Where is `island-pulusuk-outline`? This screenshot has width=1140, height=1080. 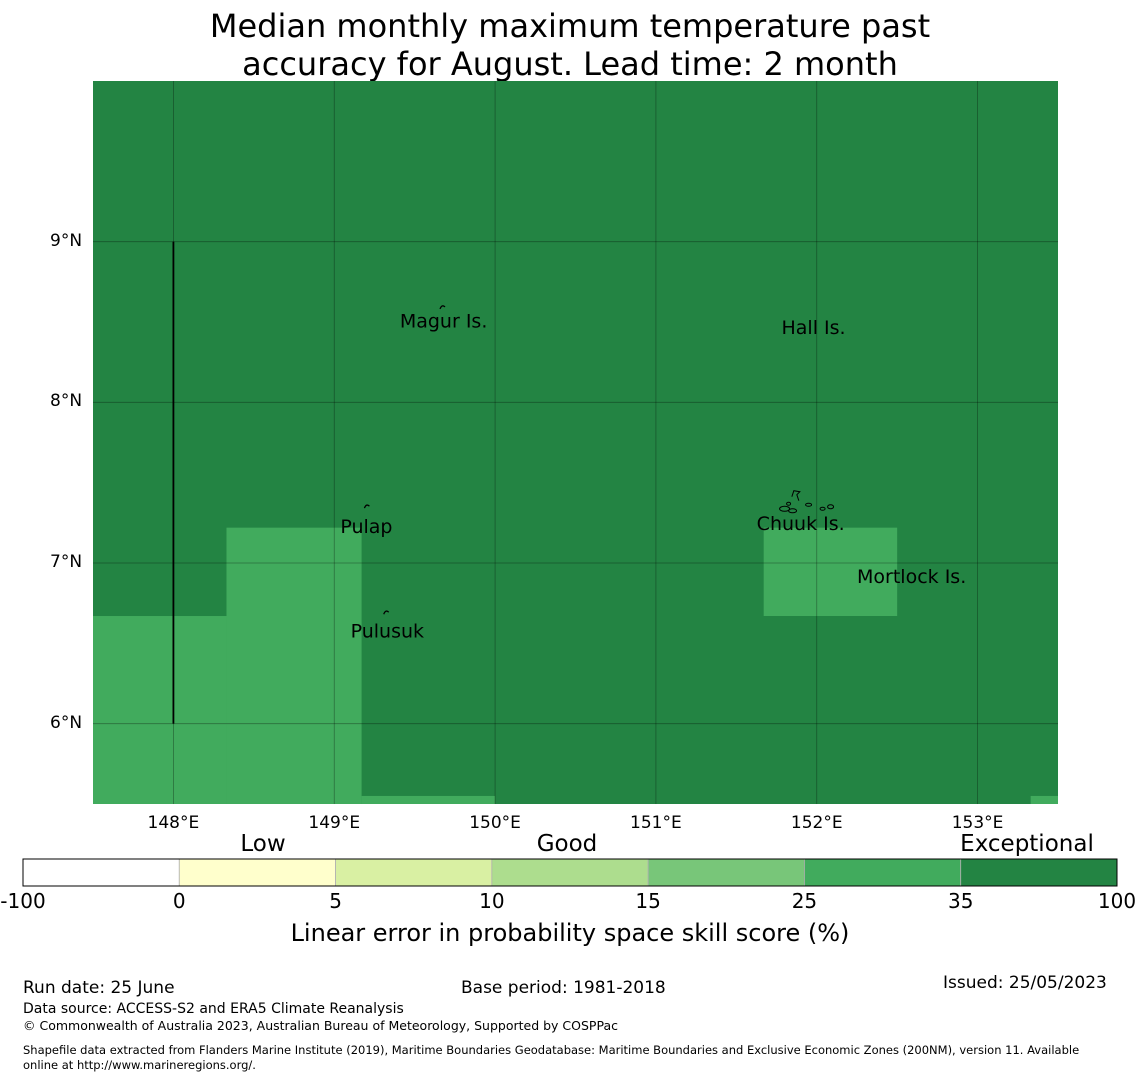 island-pulusuk-outline is located at coordinates (386, 612).